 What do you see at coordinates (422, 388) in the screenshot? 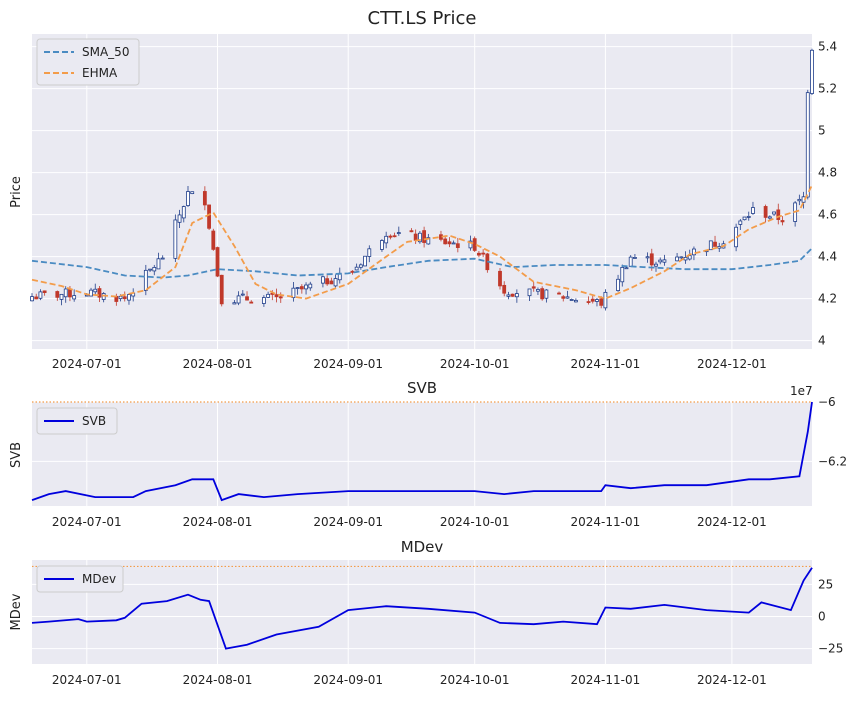
I see `svb-title: SVB` at bounding box center [422, 388].